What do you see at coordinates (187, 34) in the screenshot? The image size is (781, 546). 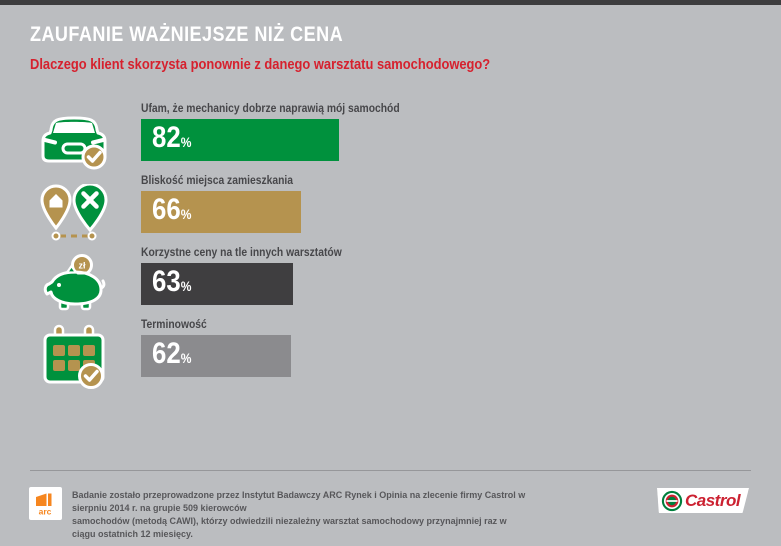 I see `page-title-text: ZAUFANIE WAŻNIEJSZE NIŻ CENA` at bounding box center [187, 34].